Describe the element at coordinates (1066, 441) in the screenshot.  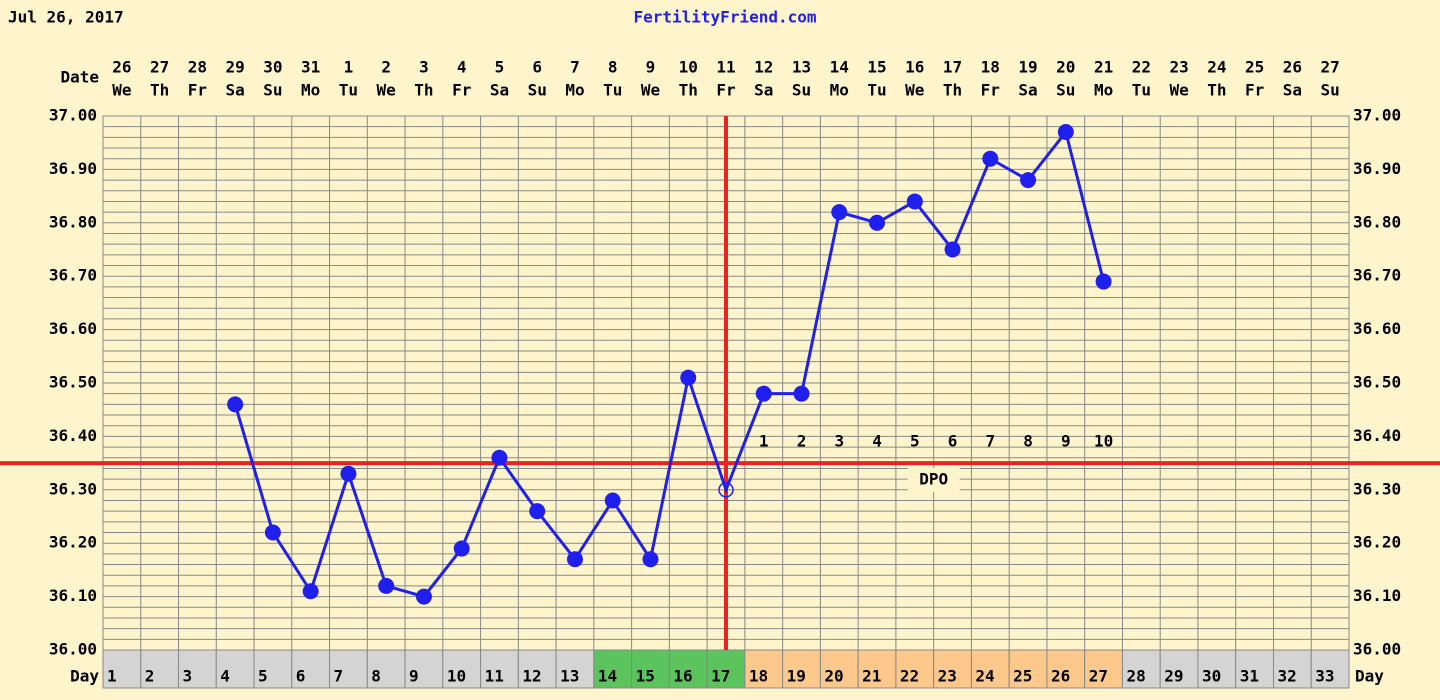
I see `dpo-number: 9` at that location.